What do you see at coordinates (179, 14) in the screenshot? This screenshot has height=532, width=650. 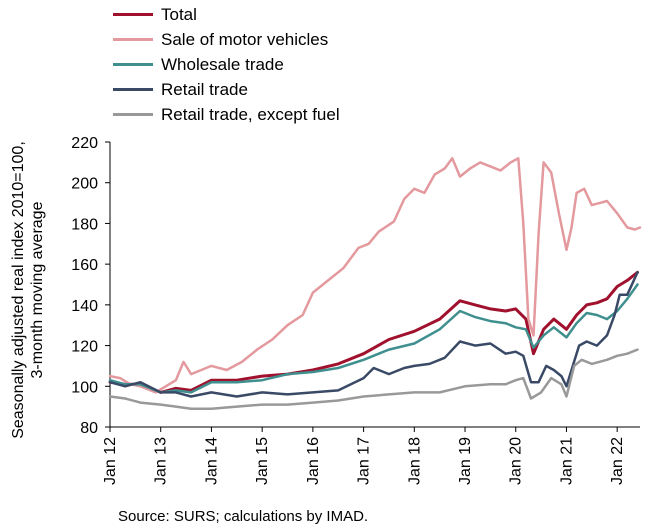 I see `legend-label: Total` at bounding box center [179, 14].